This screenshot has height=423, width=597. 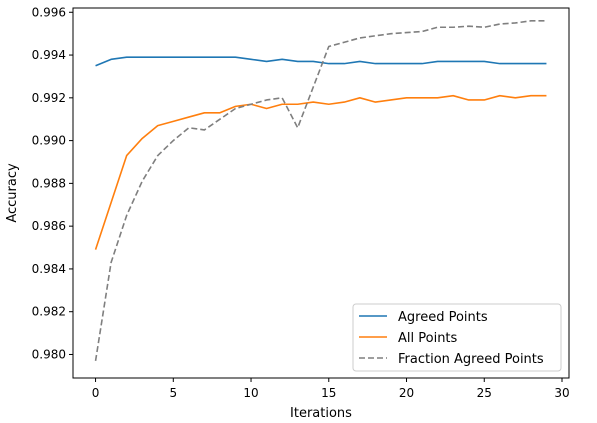 What do you see at coordinates (49, 183) in the screenshot?
I see `y-tick-label: 0.988` at bounding box center [49, 183].